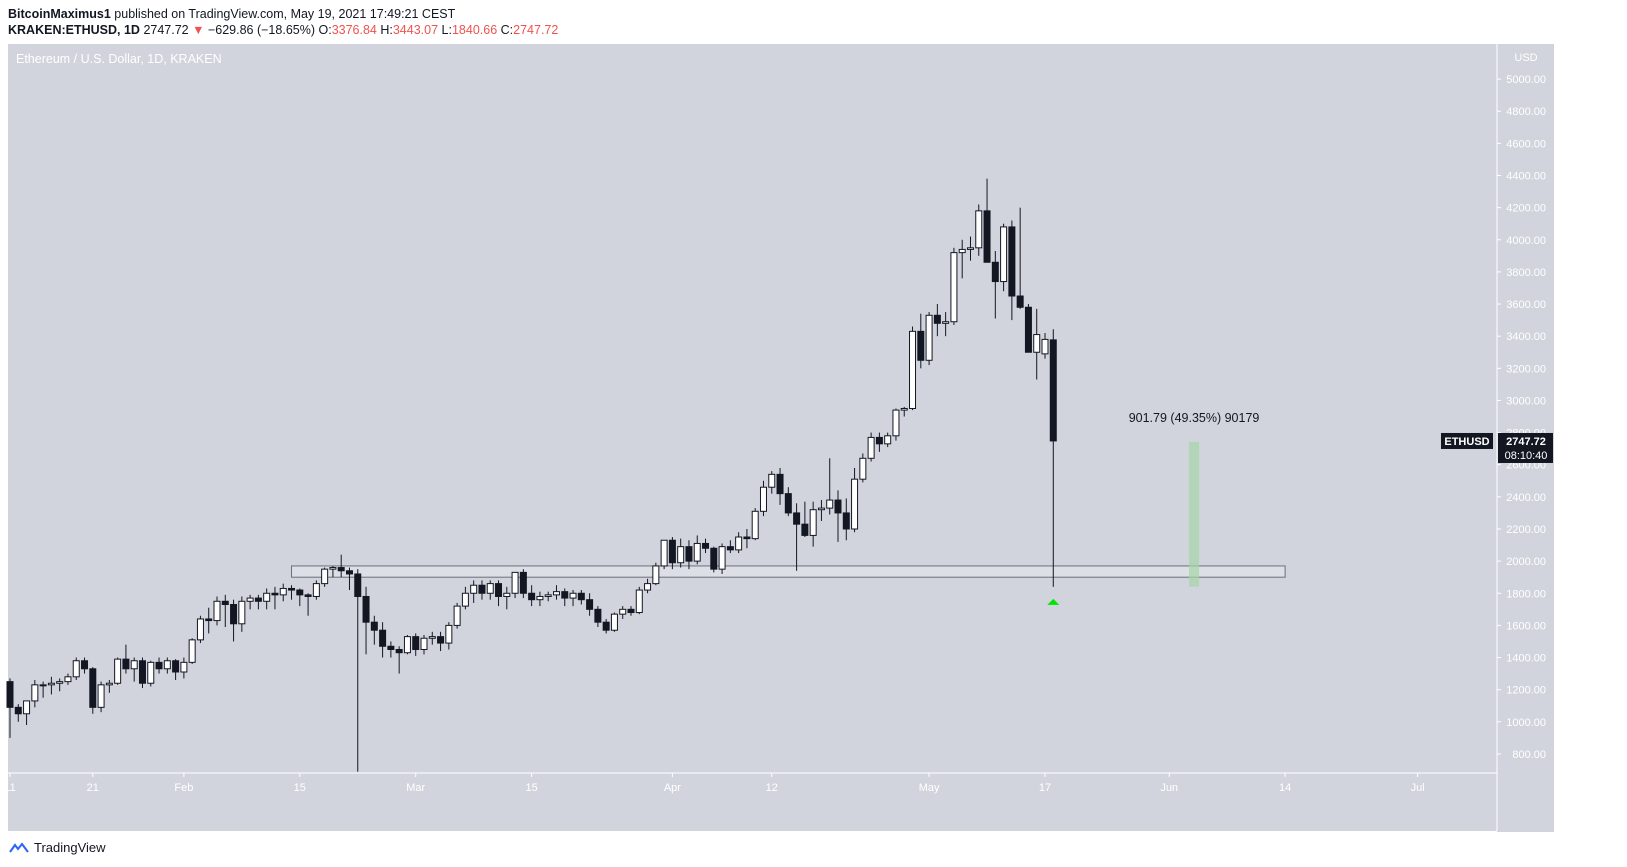 The image size is (1627, 867). What do you see at coordinates (93, 788) in the screenshot?
I see `x-tick-label: 21` at bounding box center [93, 788].